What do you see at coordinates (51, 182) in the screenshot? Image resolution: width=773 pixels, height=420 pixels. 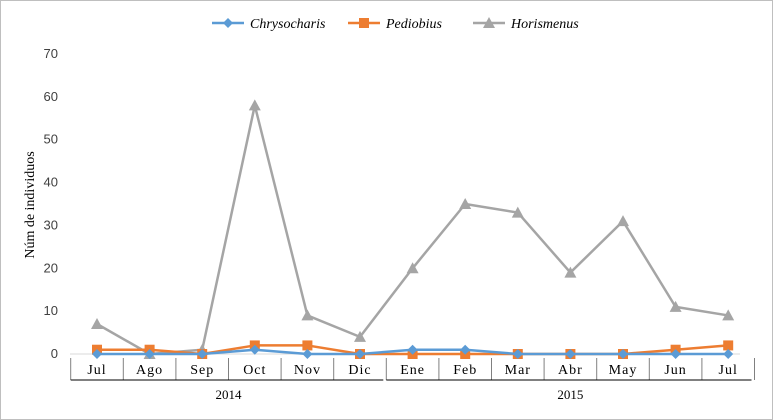 I see `y-tick-label: 40` at bounding box center [51, 182].